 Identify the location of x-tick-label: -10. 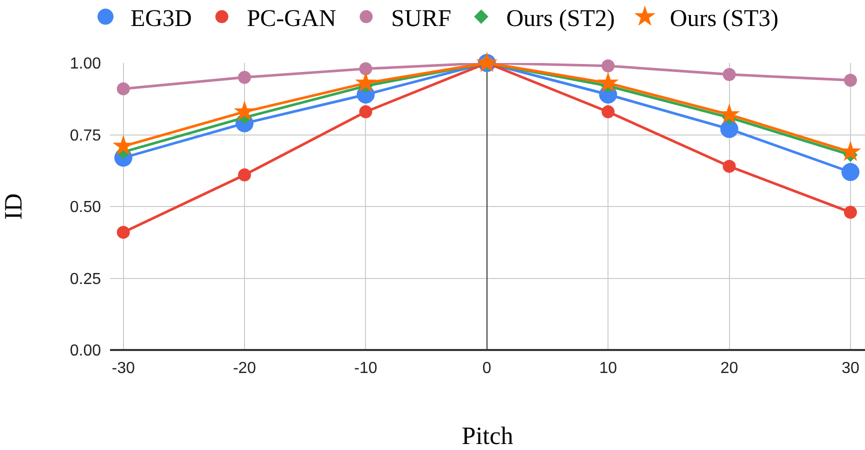
(366, 368).